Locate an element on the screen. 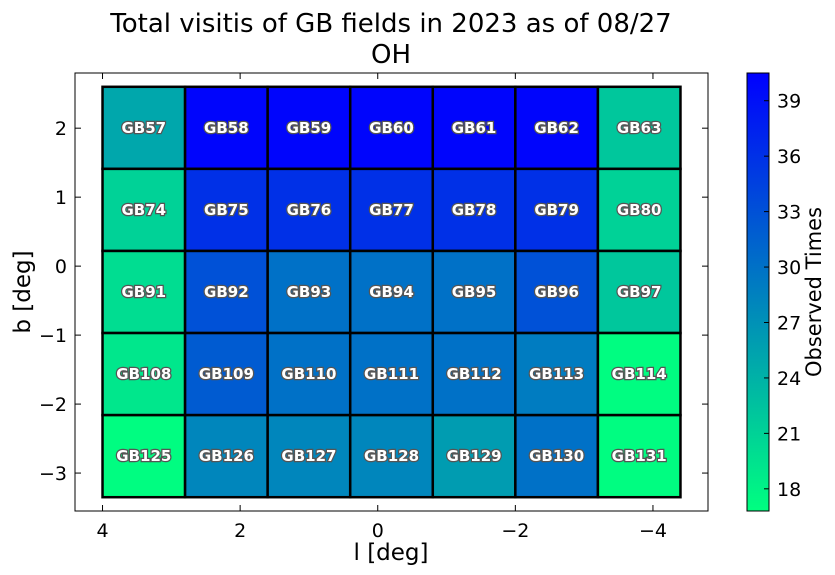  colorbar-ticks: 18 21 24 27 30 33 36 39 is located at coordinates (782, 296).